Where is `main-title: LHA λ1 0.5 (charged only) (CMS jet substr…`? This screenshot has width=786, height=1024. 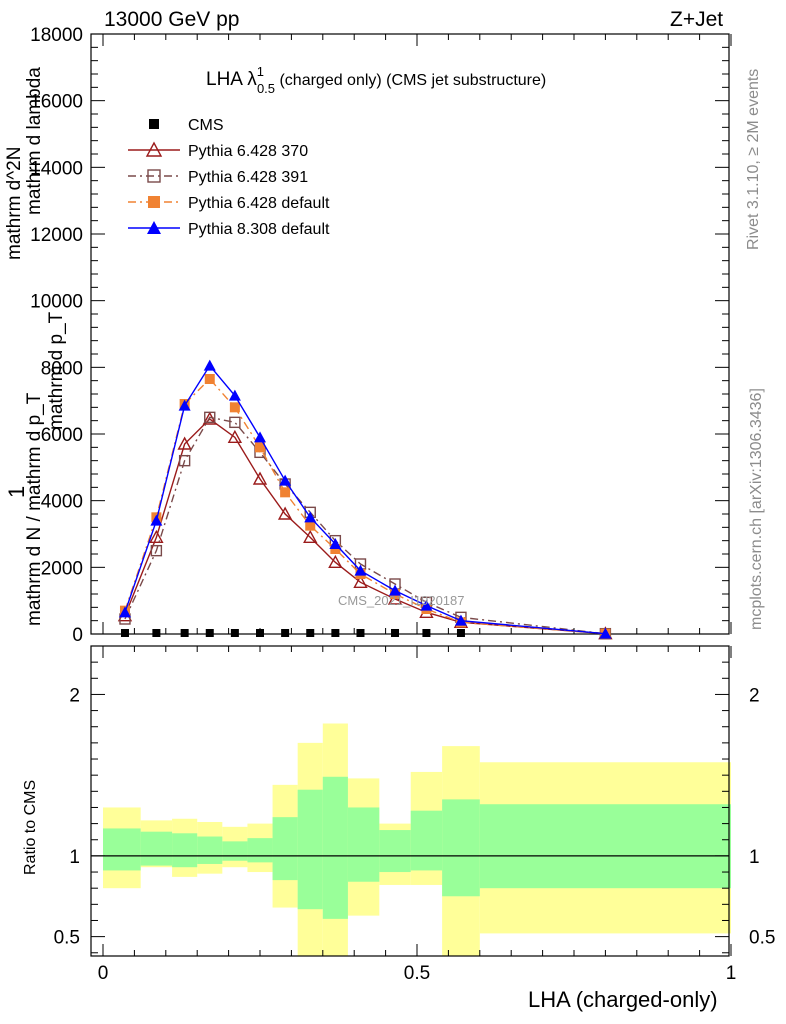
main-title: LHA λ1 0.5 (charged only) (CMS jet substr… is located at coordinates (376, 80).